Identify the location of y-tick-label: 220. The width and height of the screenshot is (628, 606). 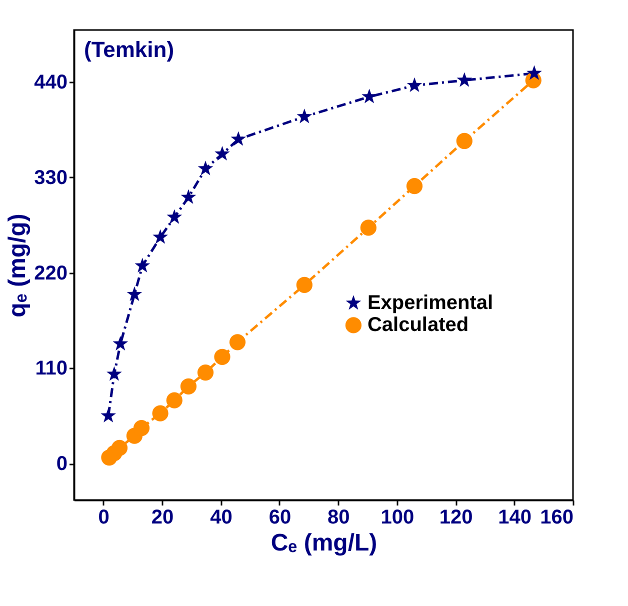
(51, 273).